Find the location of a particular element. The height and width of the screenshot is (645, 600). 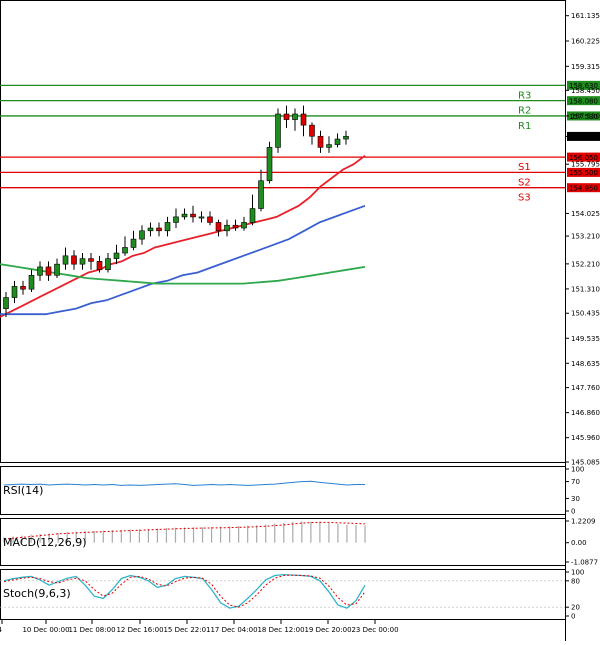

price-tick-label: 159.315 is located at coordinates (585, 67).